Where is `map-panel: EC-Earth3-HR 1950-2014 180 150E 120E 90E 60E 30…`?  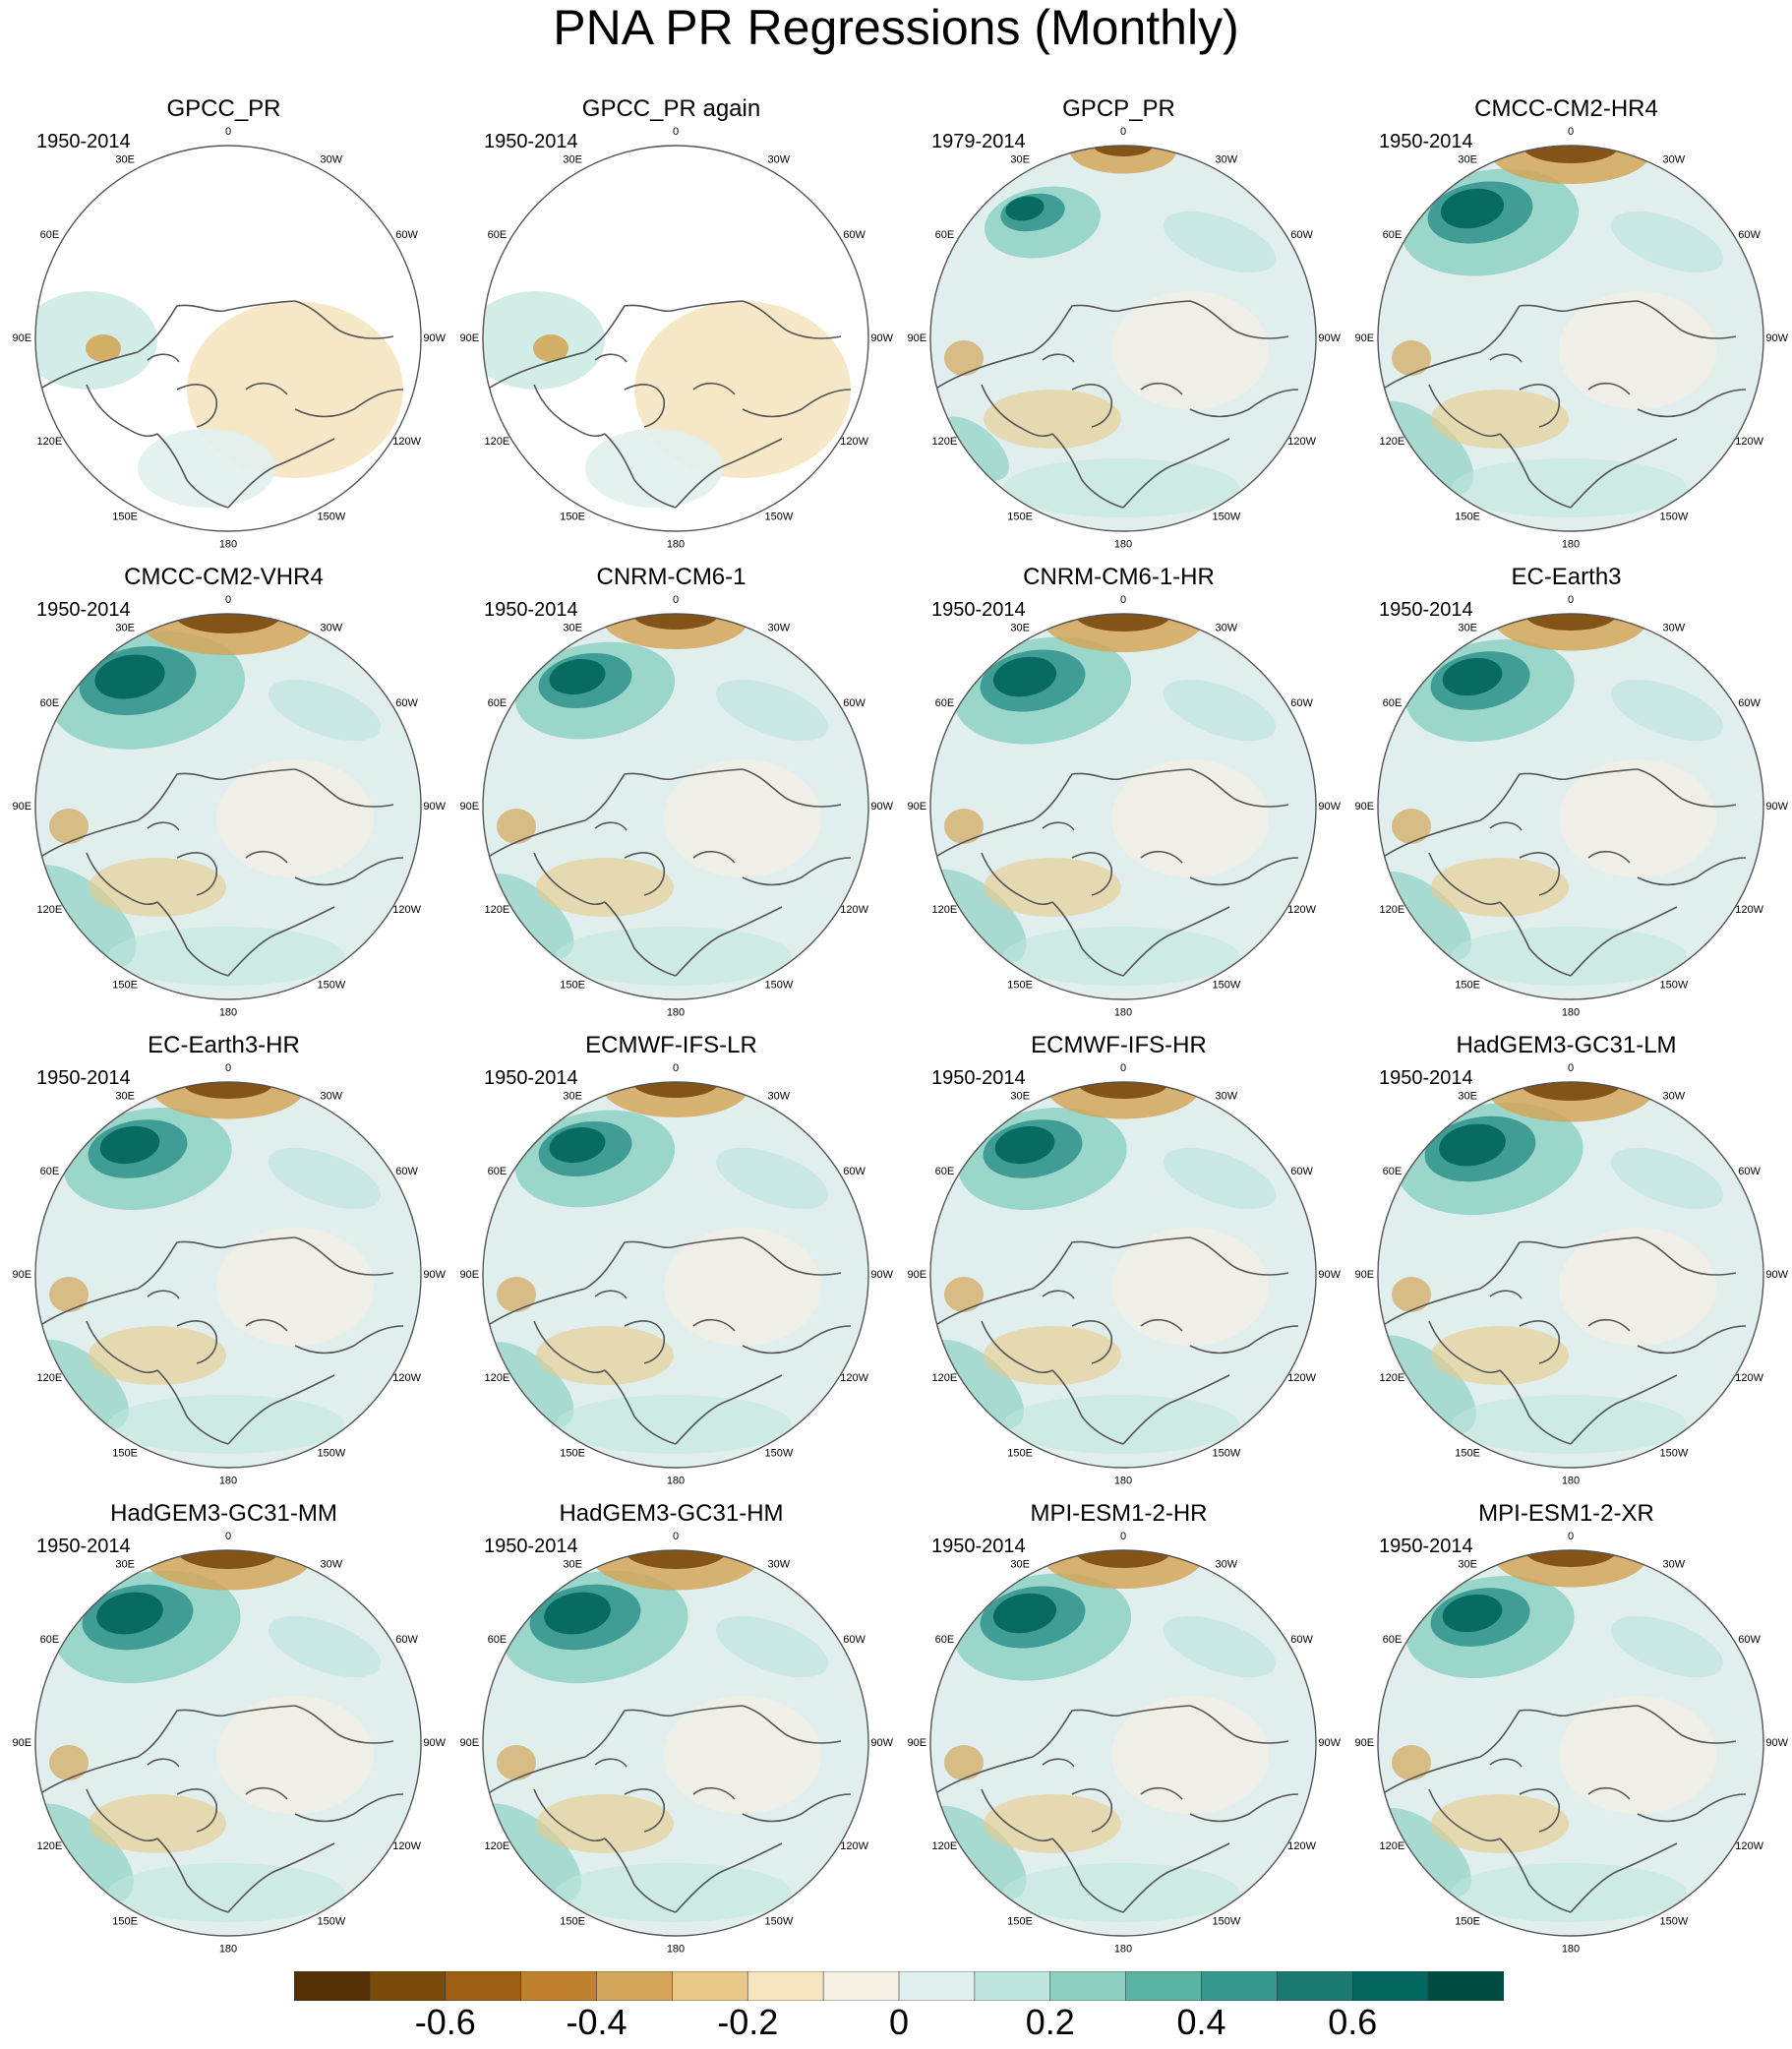
map-panel: EC-Earth3-HR 1950-2014 180 150E 120E 90E 60E 30… is located at coordinates (224, 1264).